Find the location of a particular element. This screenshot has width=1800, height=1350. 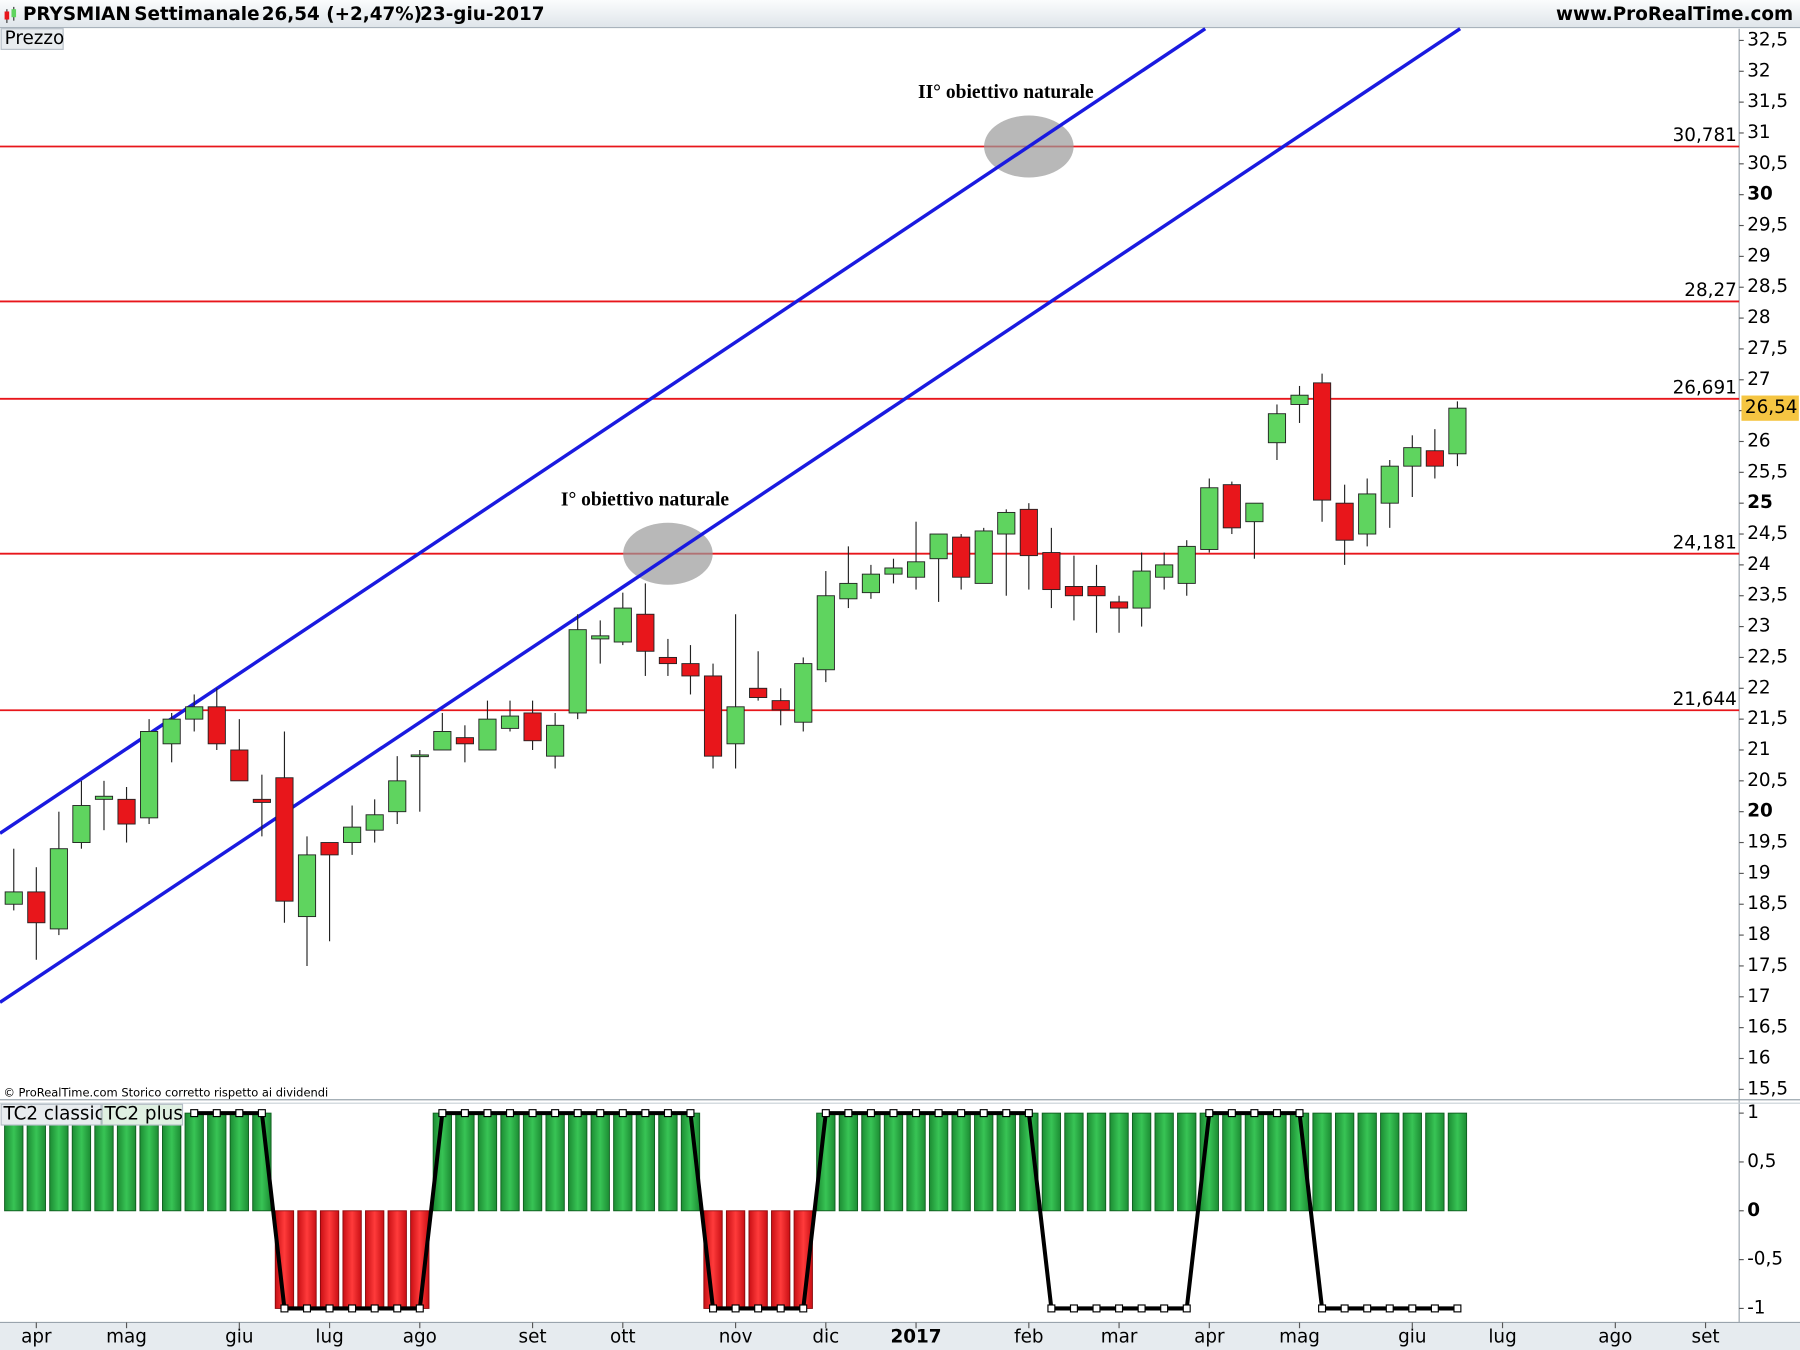

legend-box is located at coordinates (51, 1114).